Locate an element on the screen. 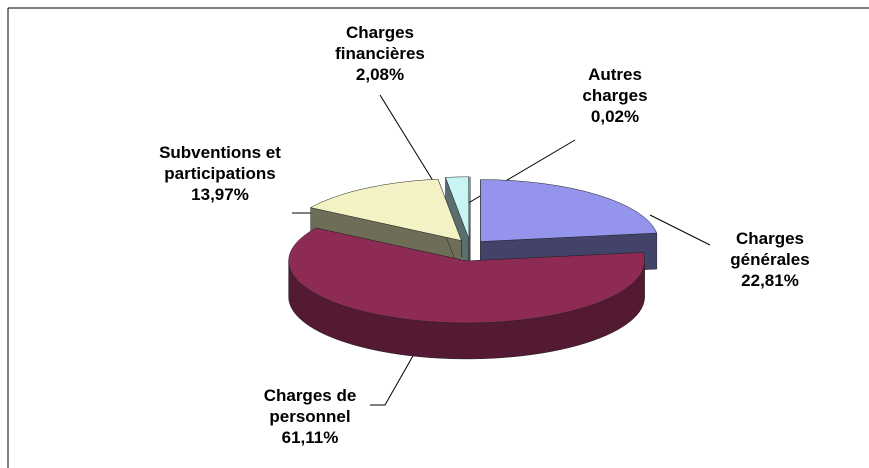 The width and height of the screenshot is (869, 468). value-label: 2,08% is located at coordinates (380, 74).